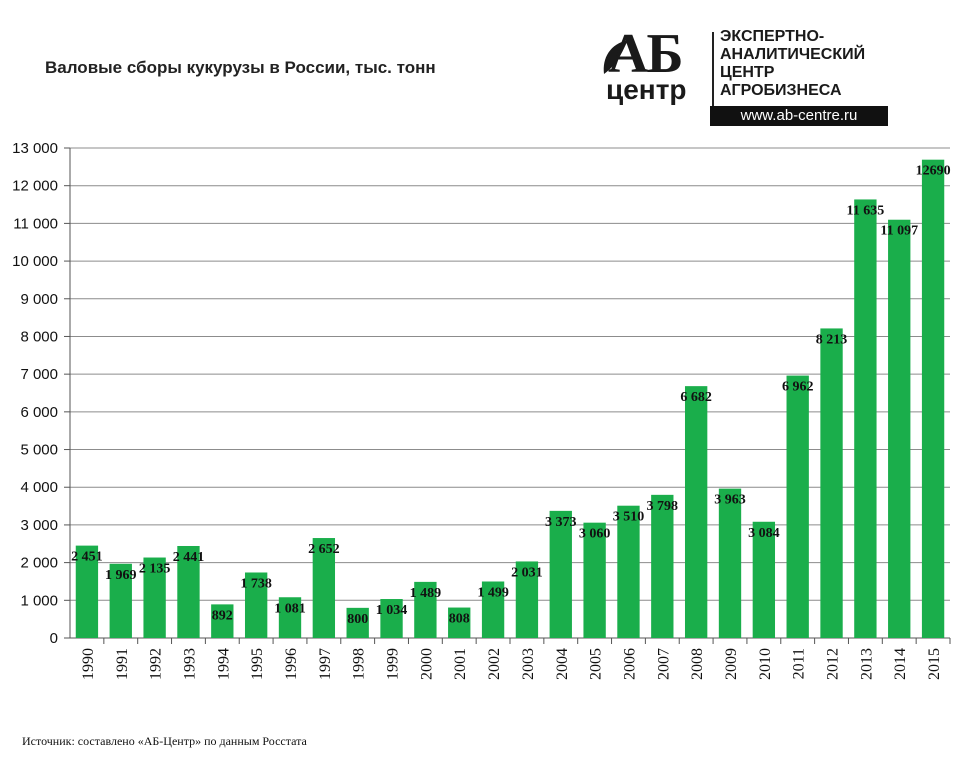 This screenshot has height=757, width=970. What do you see at coordinates (189, 664) in the screenshot?
I see `x-tick-label: 1993` at bounding box center [189, 664].